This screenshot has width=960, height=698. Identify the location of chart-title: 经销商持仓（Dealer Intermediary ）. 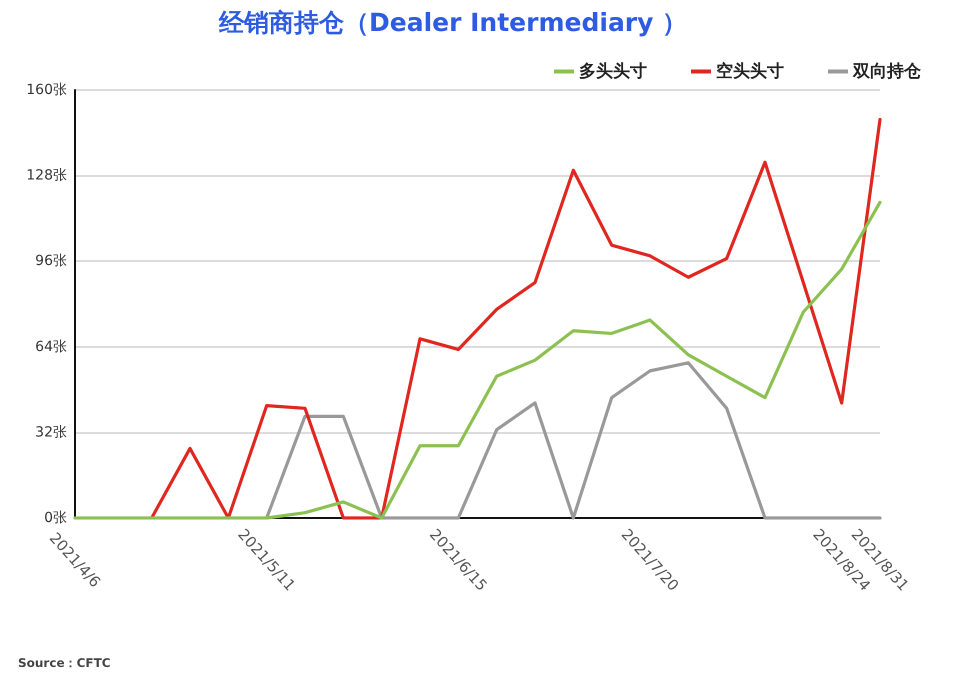
(453, 22).